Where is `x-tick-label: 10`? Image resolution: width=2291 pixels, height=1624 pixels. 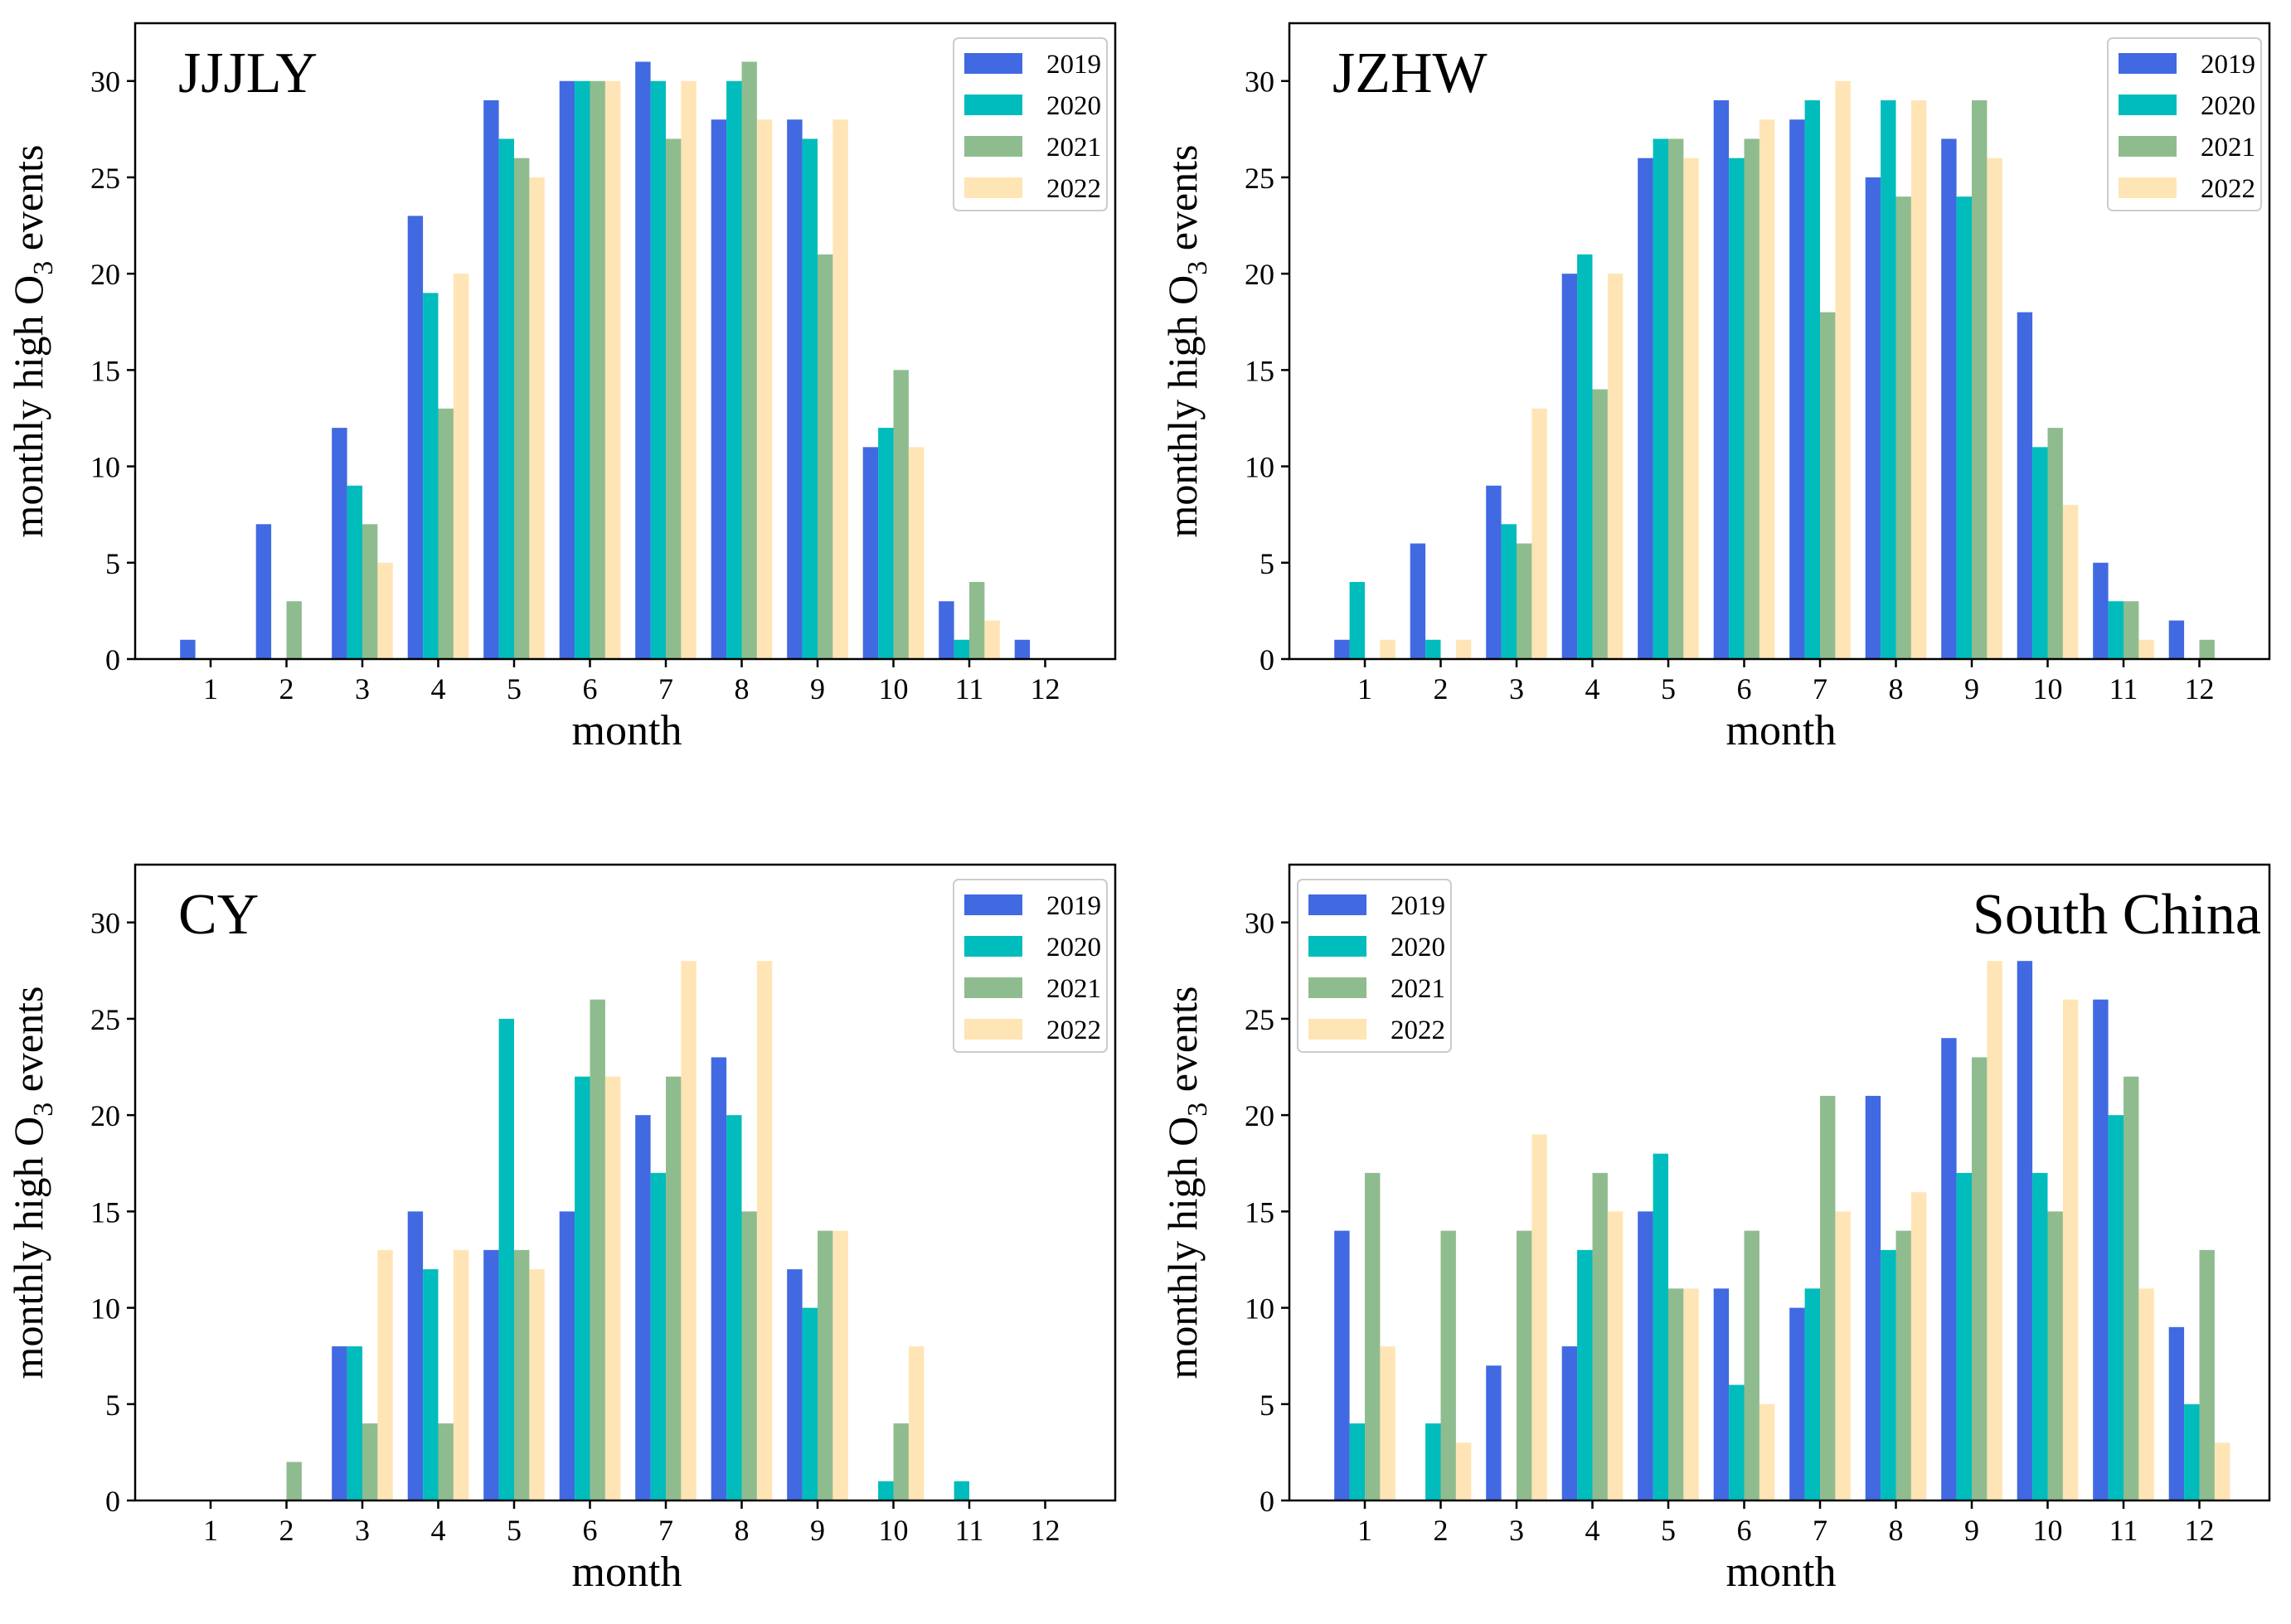 x-tick-label: 10 is located at coordinates (894, 688).